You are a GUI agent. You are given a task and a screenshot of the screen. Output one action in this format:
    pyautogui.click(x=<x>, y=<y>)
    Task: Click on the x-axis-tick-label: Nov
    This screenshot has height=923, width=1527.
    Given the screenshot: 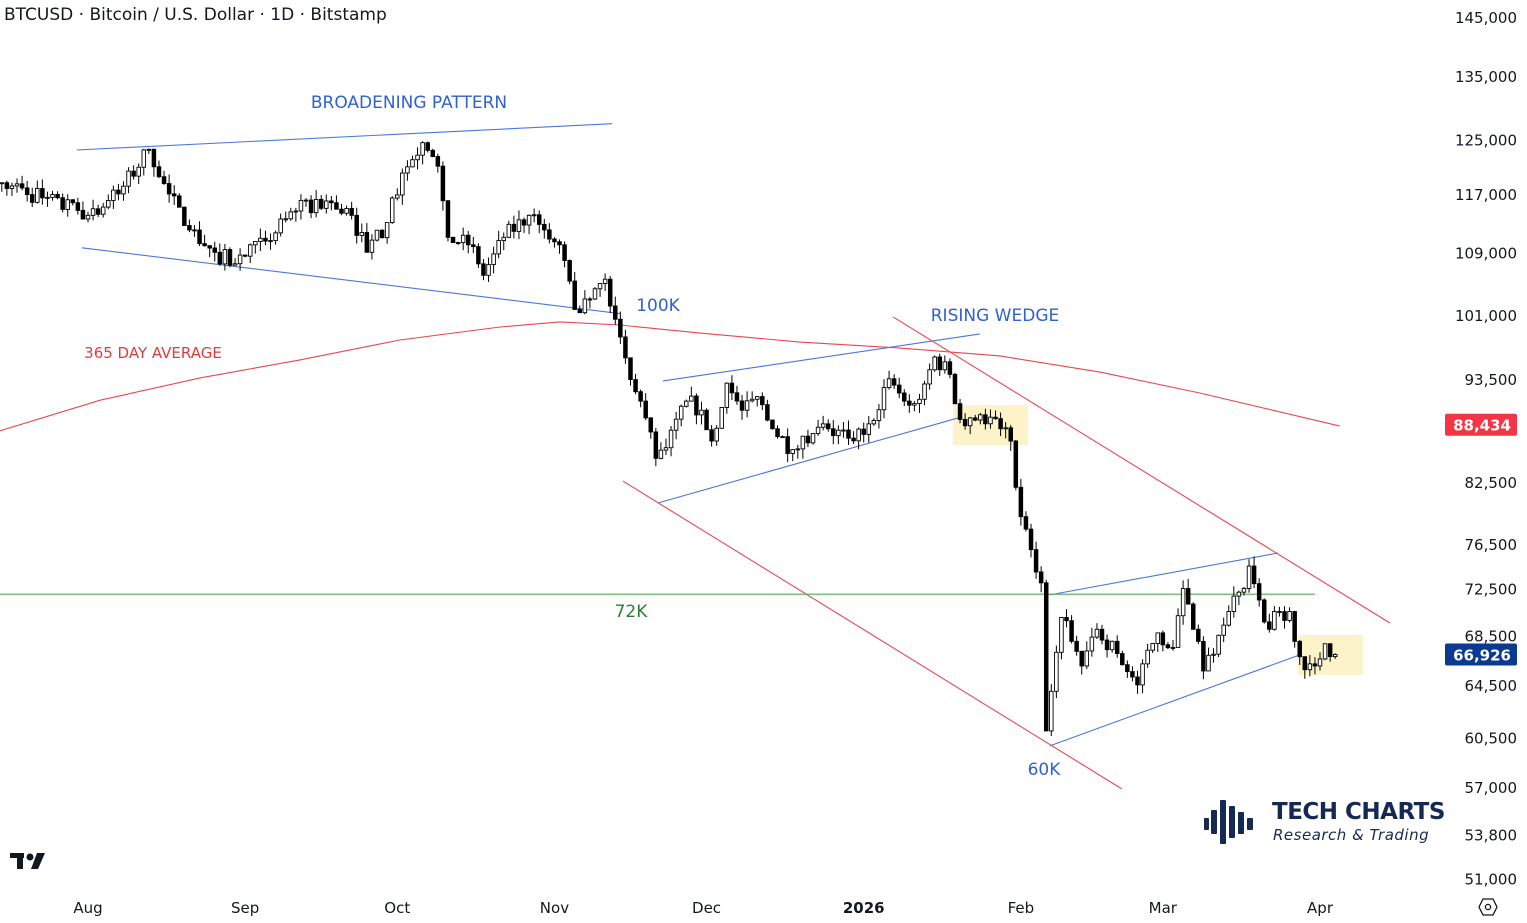 What is the action you would take?
    pyautogui.click(x=554, y=908)
    